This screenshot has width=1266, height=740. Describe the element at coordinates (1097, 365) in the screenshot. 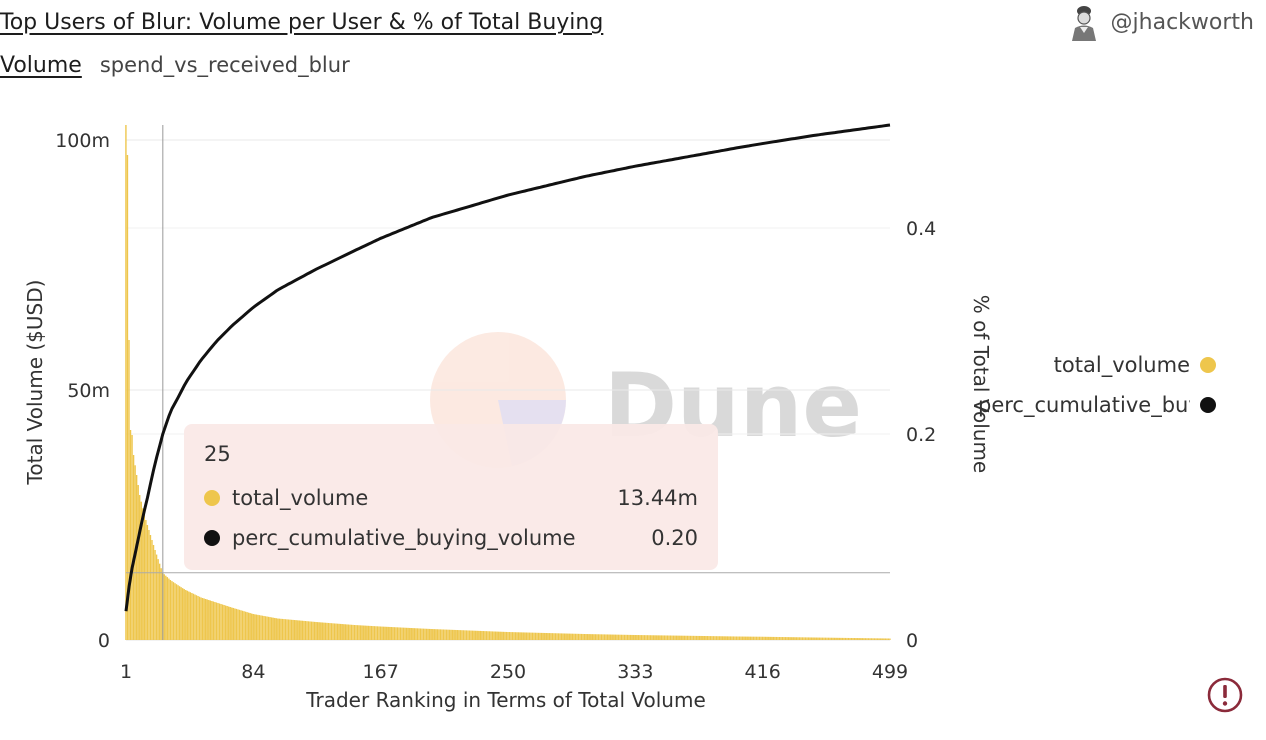

I see `legend-item-total-volume: total_volume` at that location.